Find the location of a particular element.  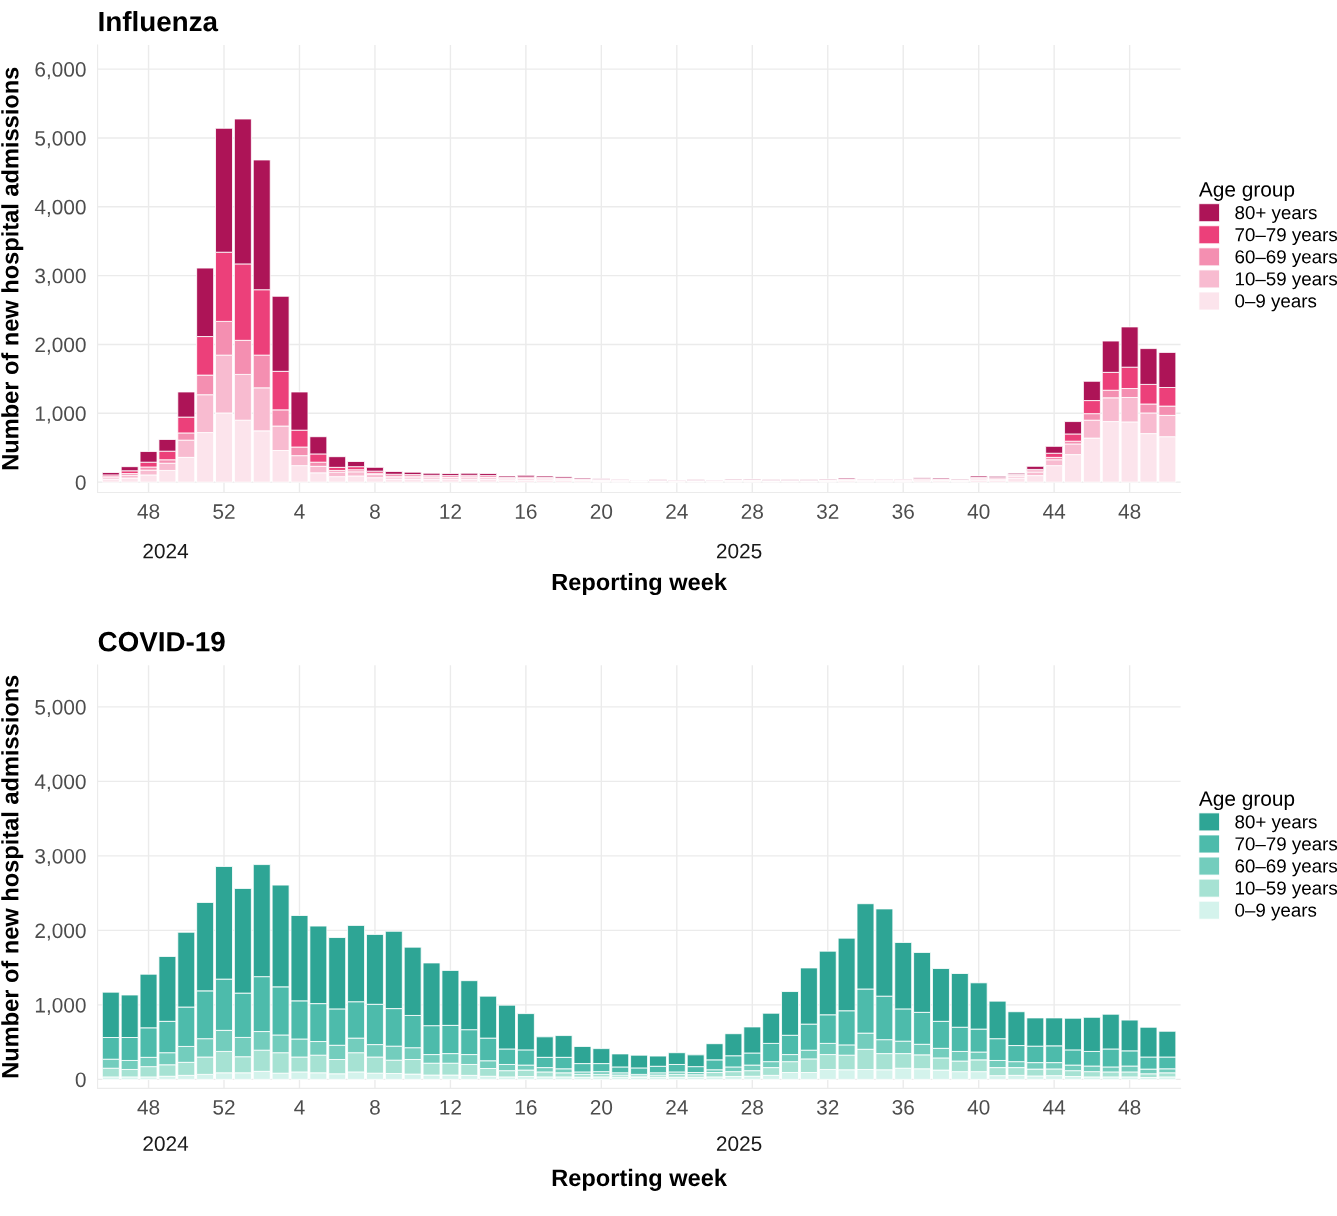

chart-title: COVID-19 is located at coordinates (161, 641).